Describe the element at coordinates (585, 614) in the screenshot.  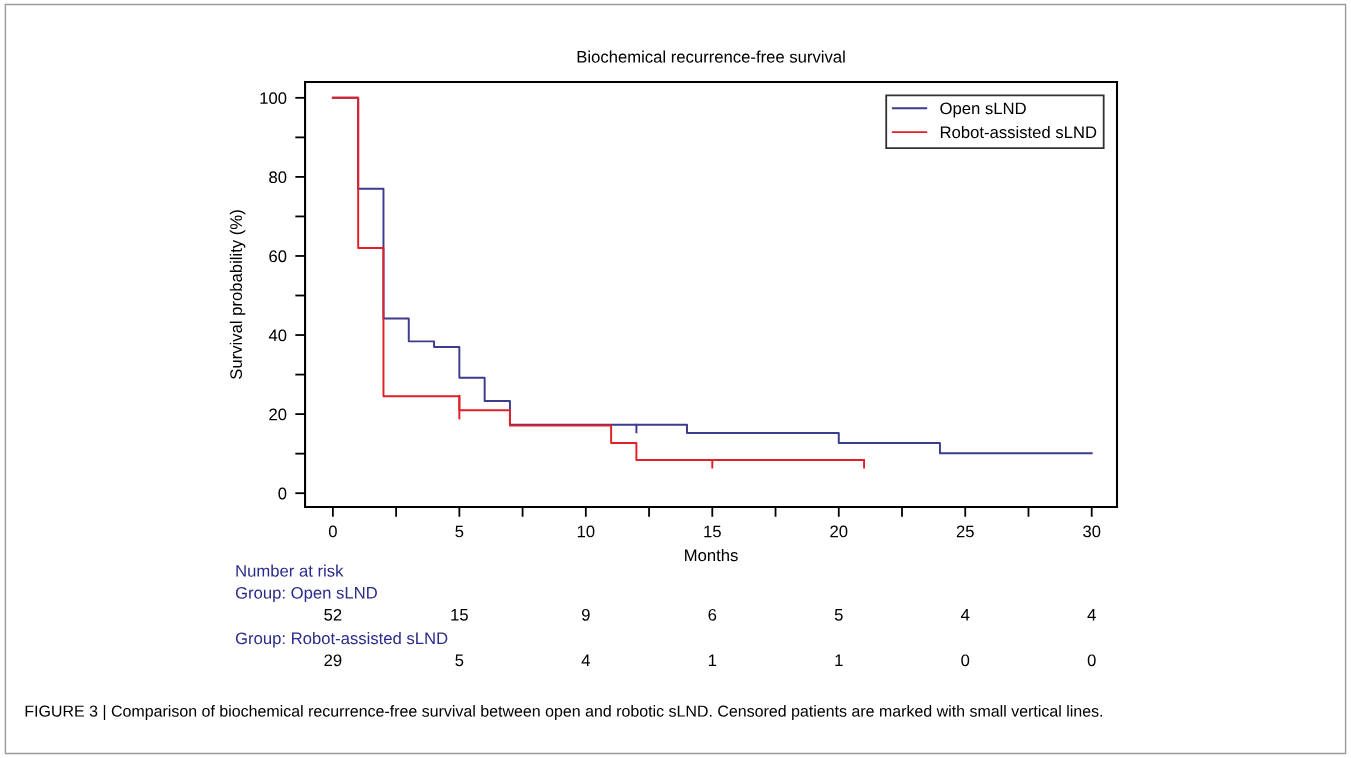
I see `text: 9` at that location.